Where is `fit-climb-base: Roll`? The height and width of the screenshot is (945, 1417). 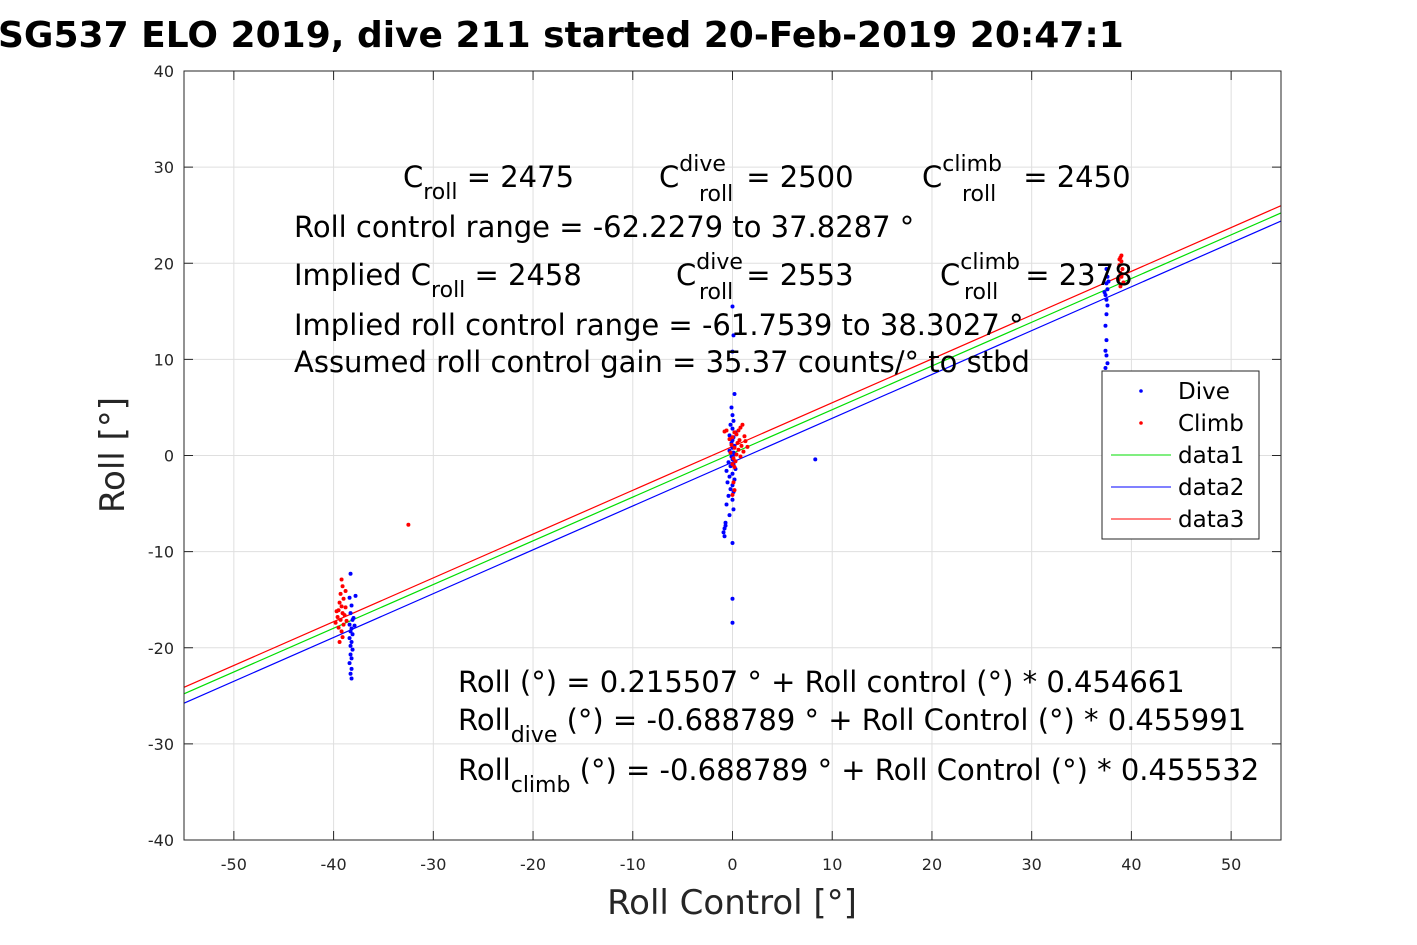 fit-climb-base: Roll is located at coordinates (484, 770).